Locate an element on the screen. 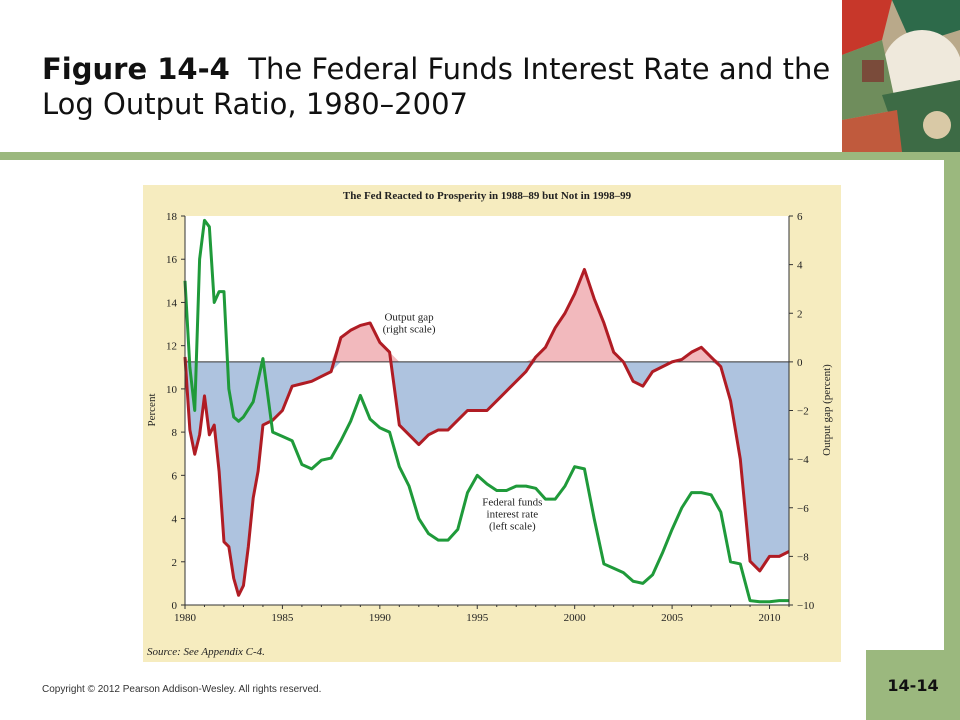 The height and width of the screenshot is (720, 960). slide-number-box: 14-14 is located at coordinates (913, 685).